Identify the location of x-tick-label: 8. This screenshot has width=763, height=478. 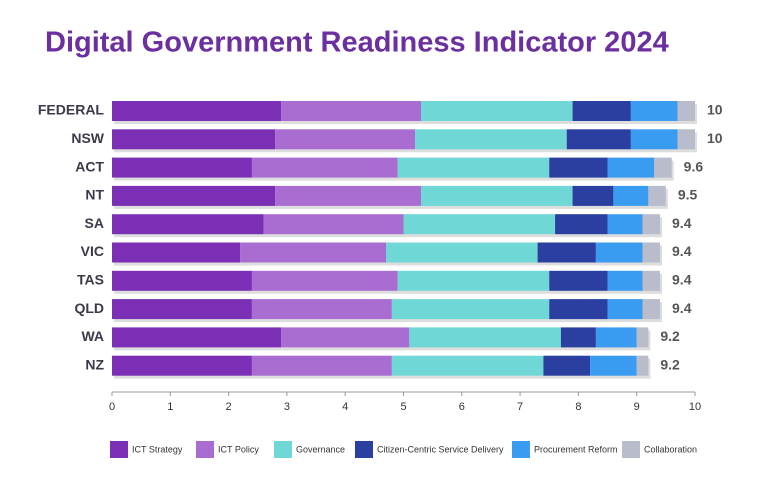
(578, 407).